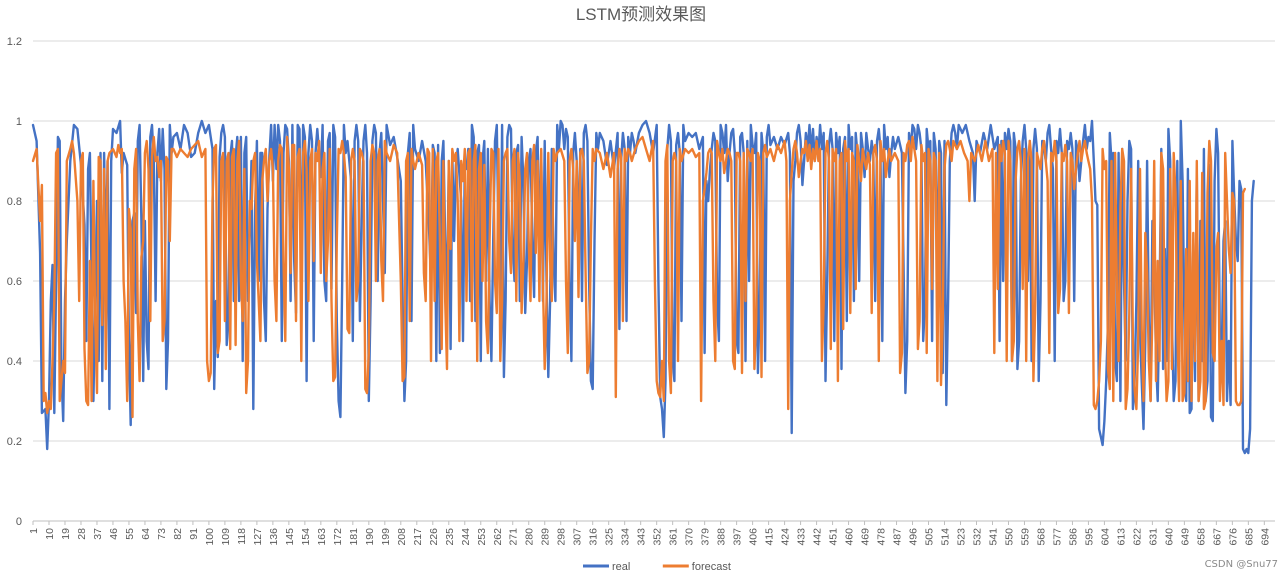 The height and width of the screenshot is (576, 1282). I want to click on x-tick-label: 478, so click(882, 537).